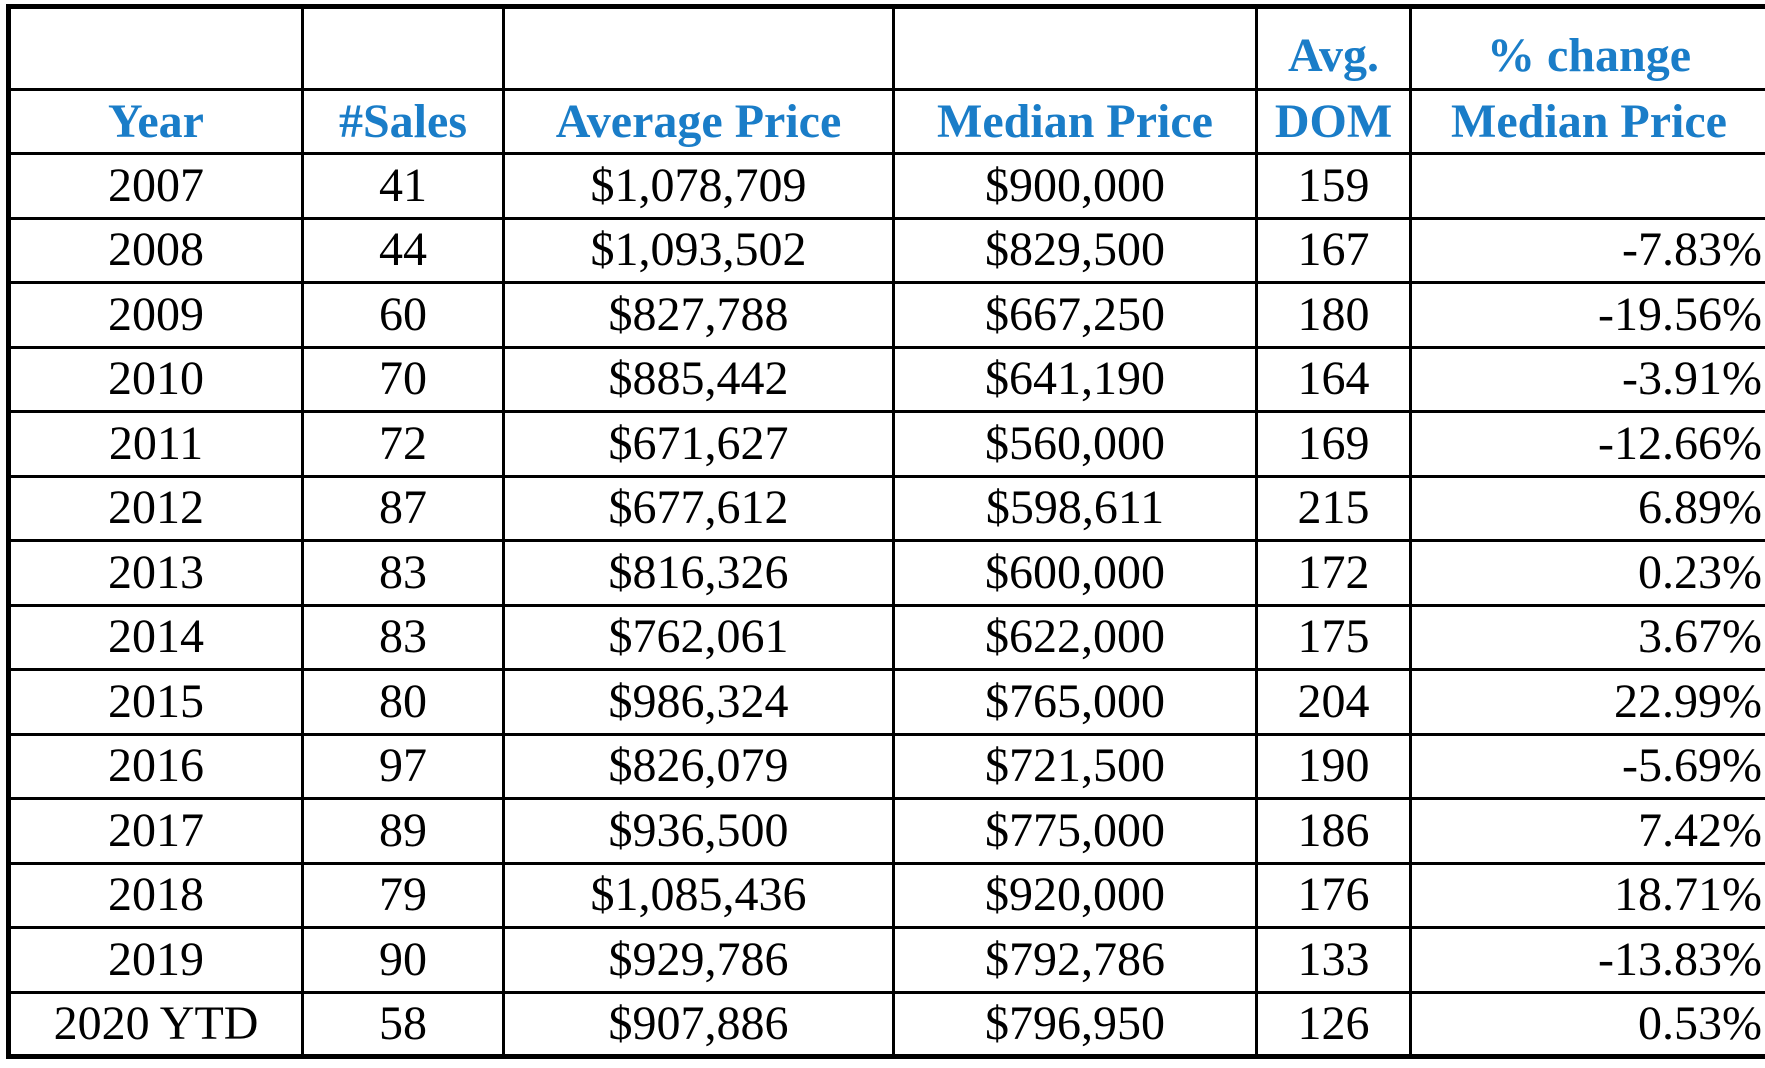 This screenshot has height=1068, width=1765. I want to click on cell-dom: 167, so click(1333, 250).